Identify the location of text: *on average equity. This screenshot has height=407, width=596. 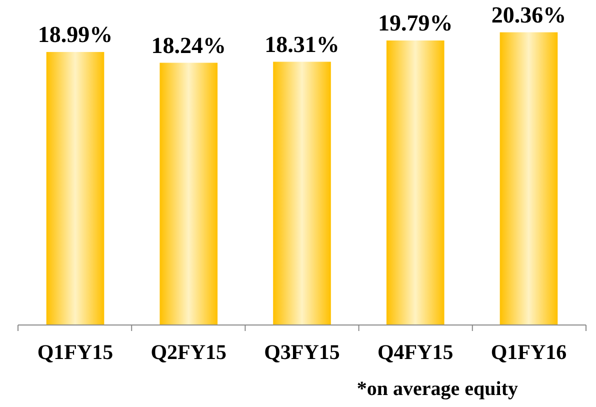
(437, 389).